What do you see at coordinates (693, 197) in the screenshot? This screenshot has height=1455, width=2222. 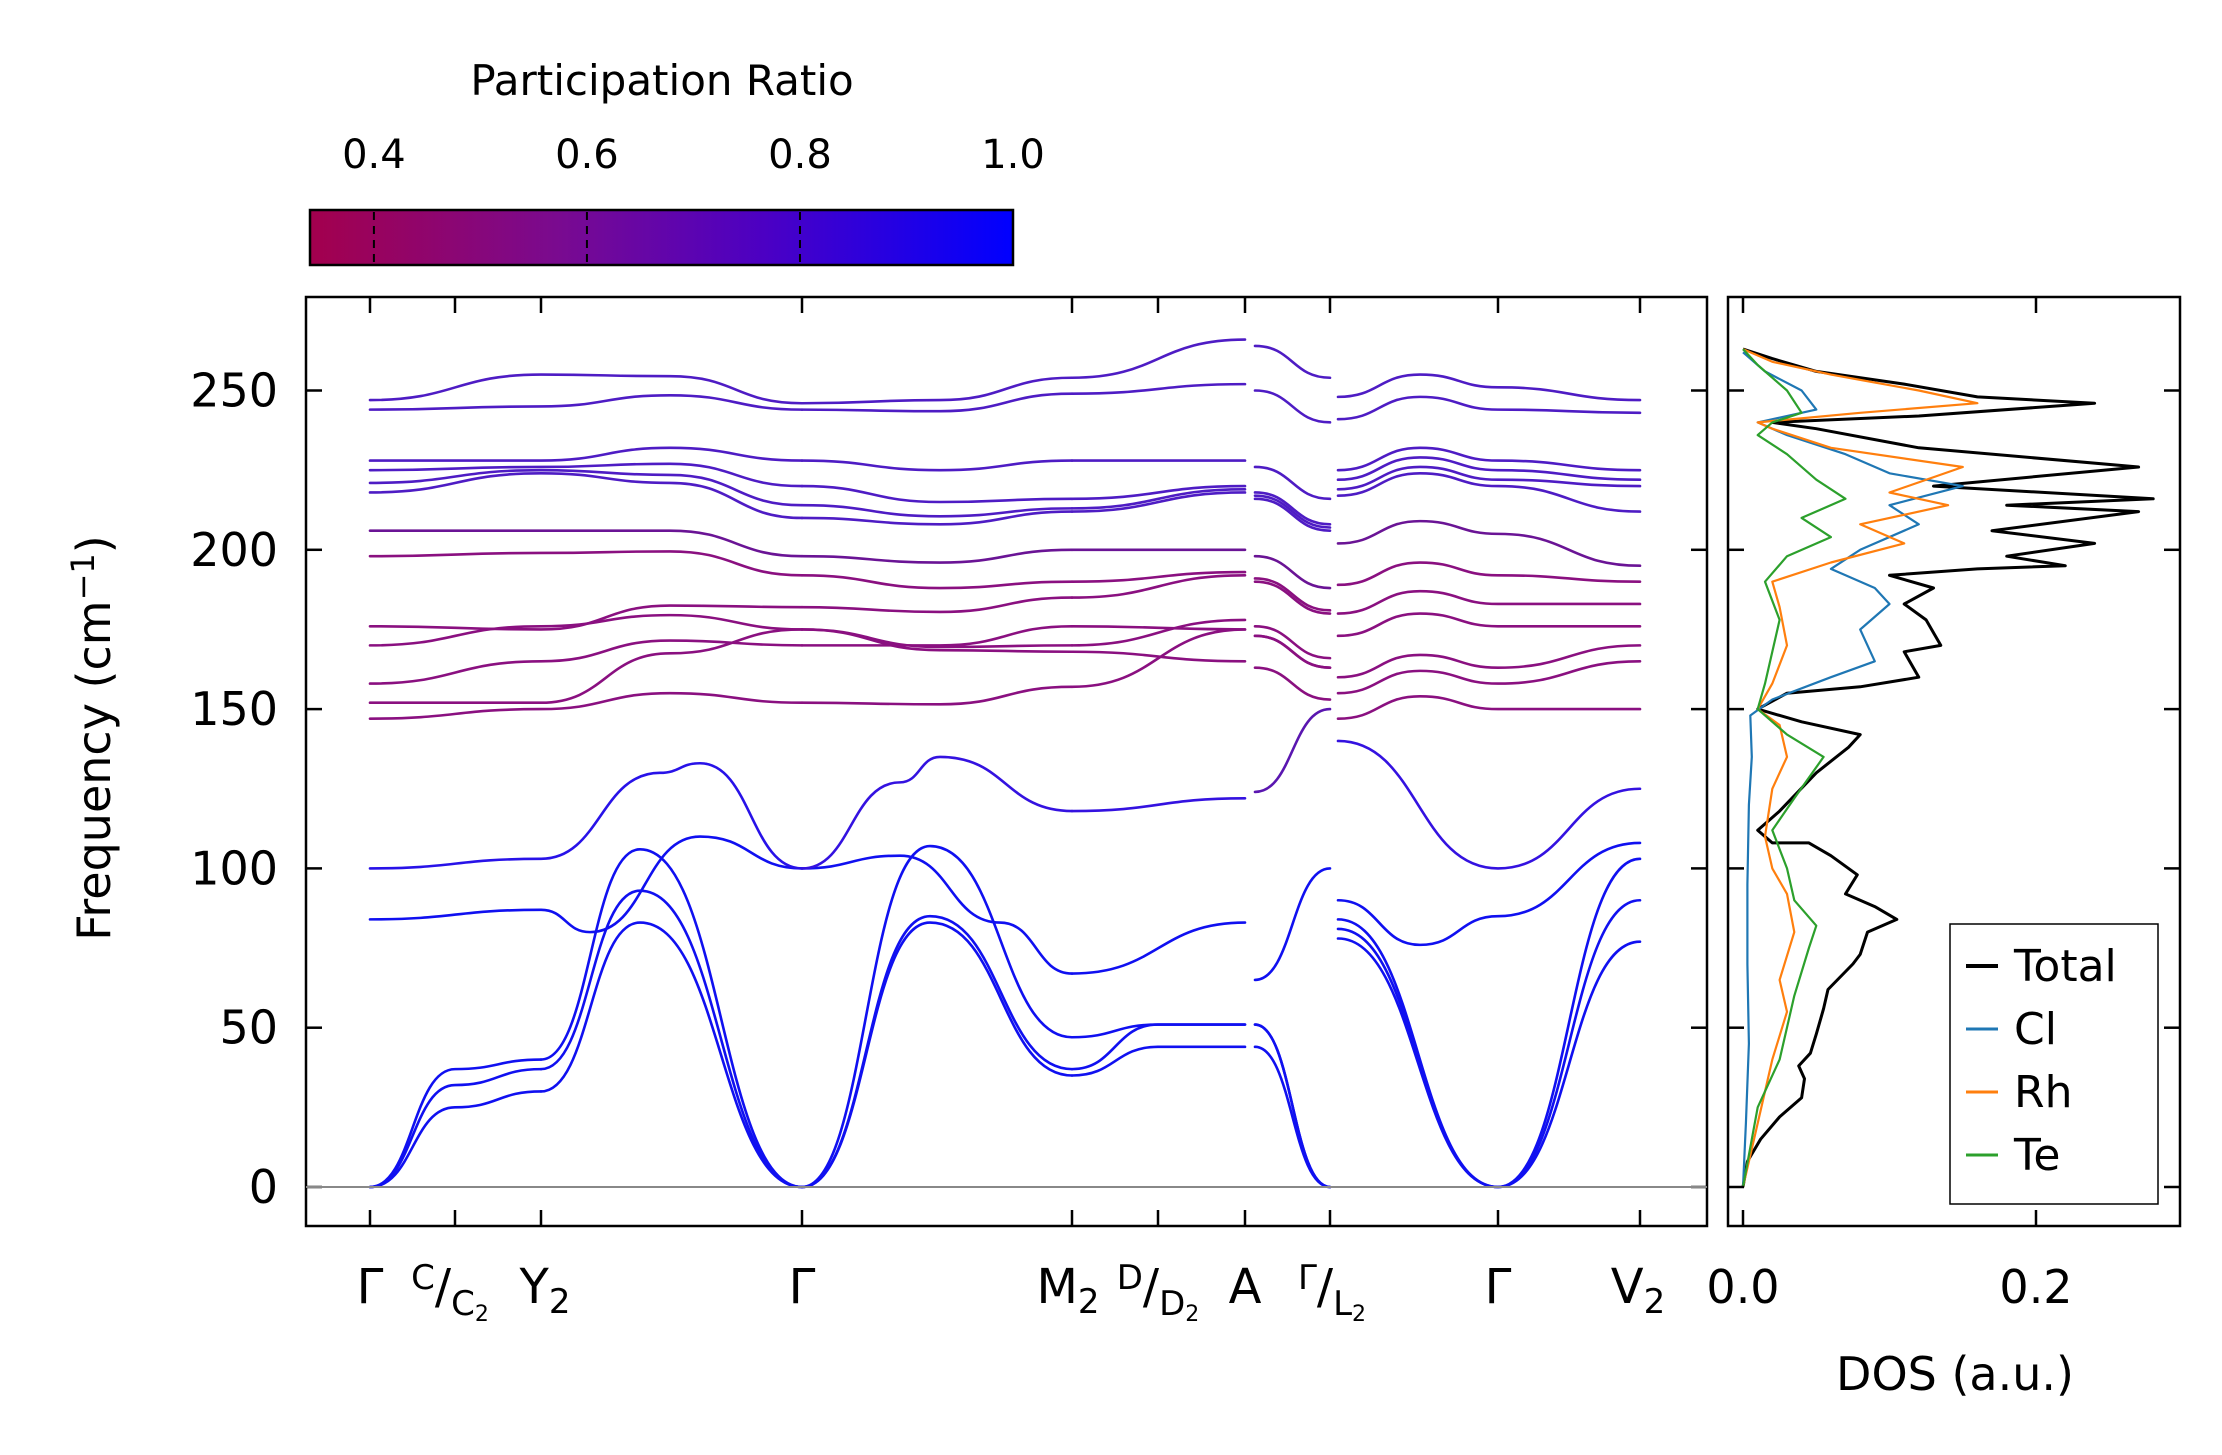 I see `colorbar-ticks: 0.4 0.6 0.8 1.0` at bounding box center [693, 197].